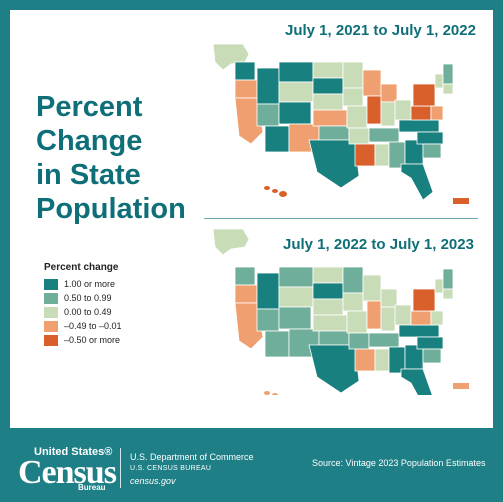 The image size is (503, 502). What do you see at coordinates (111, 209) in the screenshot?
I see `title-line: Population` at bounding box center [111, 209].